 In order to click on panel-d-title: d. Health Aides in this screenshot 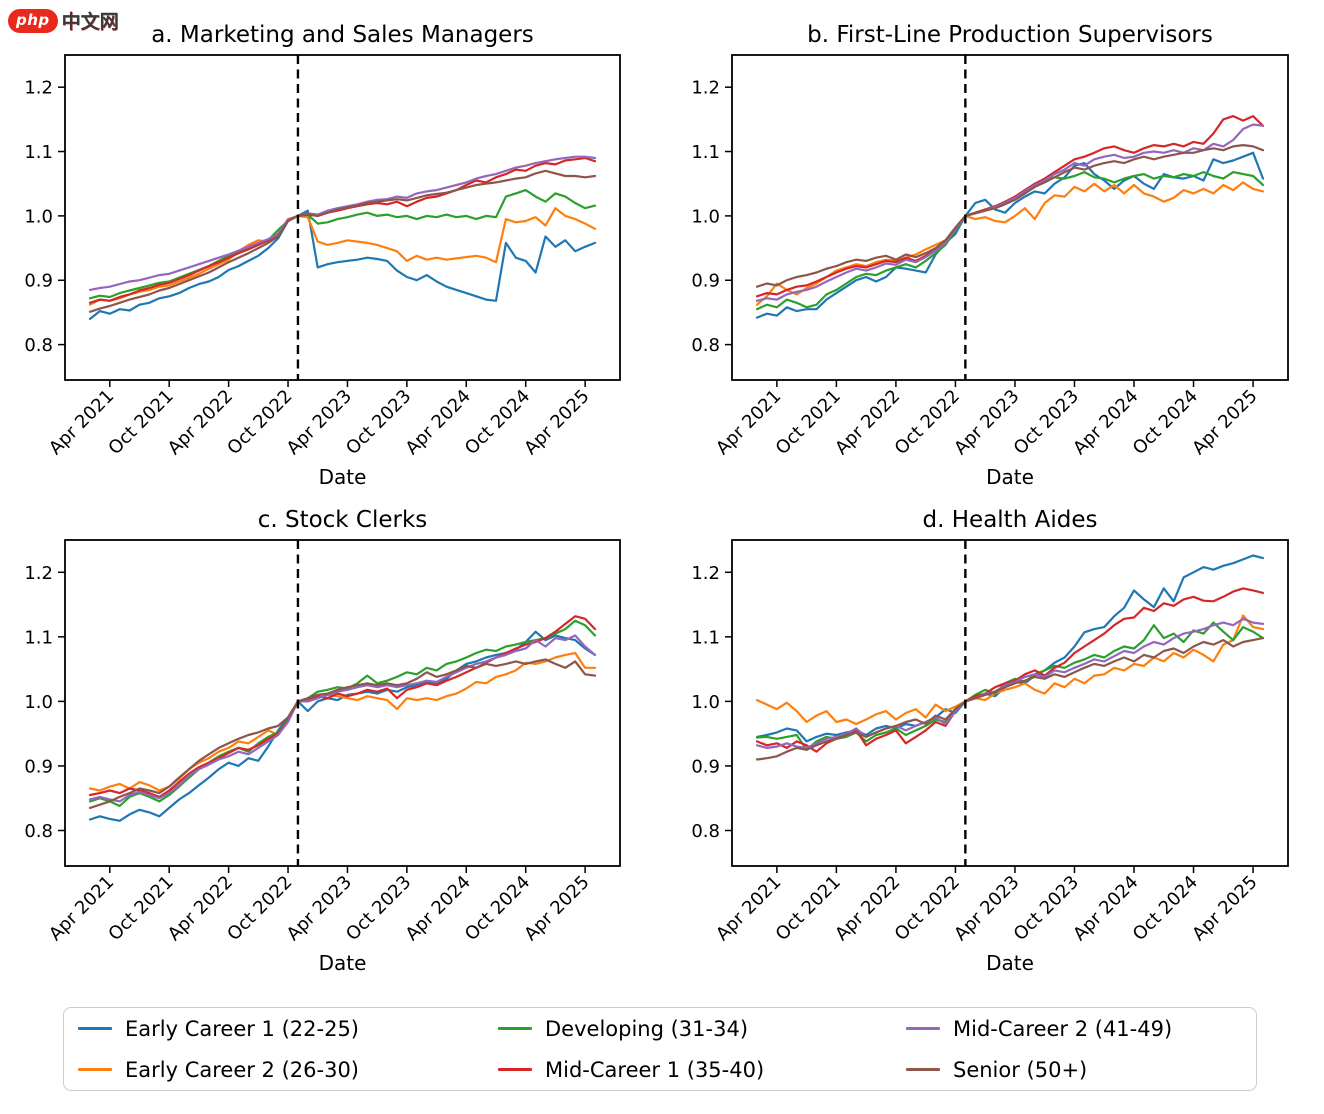, I will do `click(1010, 520)`.